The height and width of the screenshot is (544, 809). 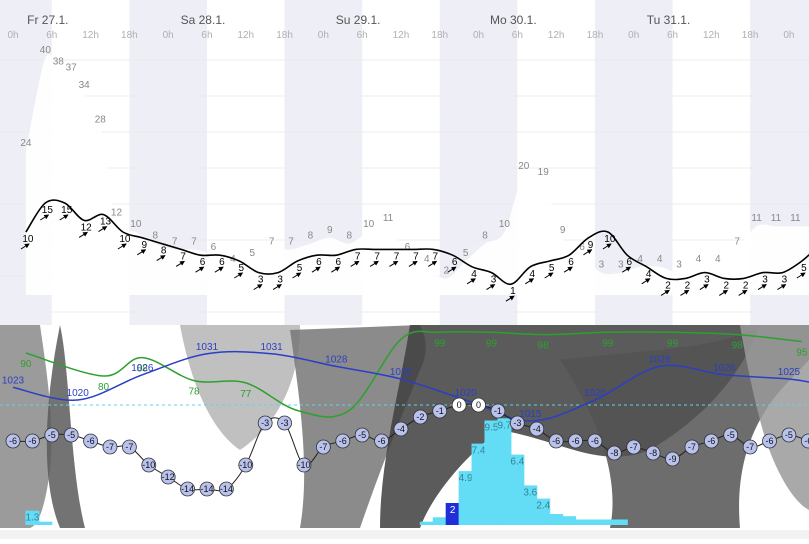 What do you see at coordinates (78, 393) in the screenshot?
I see `pressure-label: 1020` at bounding box center [78, 393].